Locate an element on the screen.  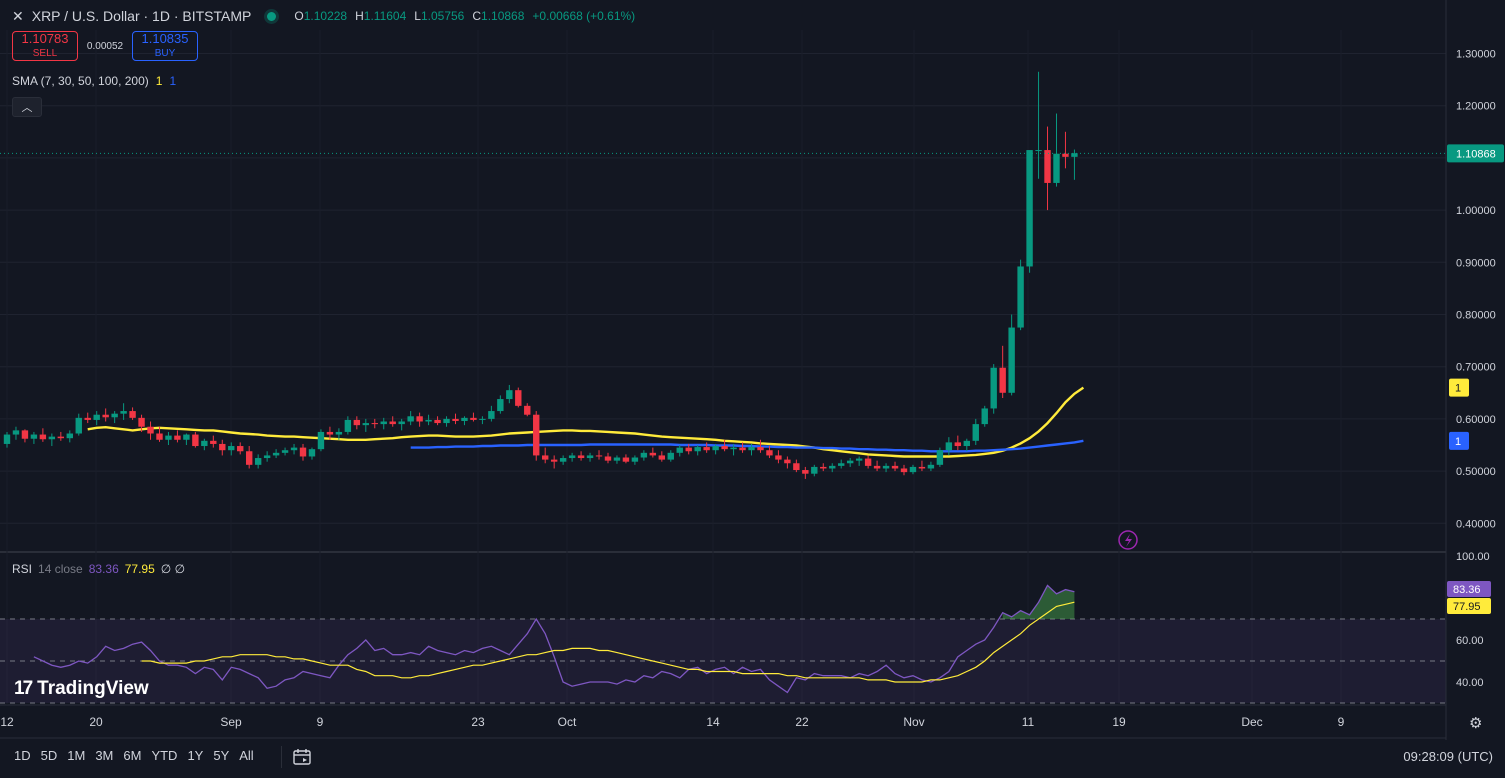
rsi-legend: RSI 14 close 83.36 77.95 ∅ ∅ is located at coordinates (98, 569).